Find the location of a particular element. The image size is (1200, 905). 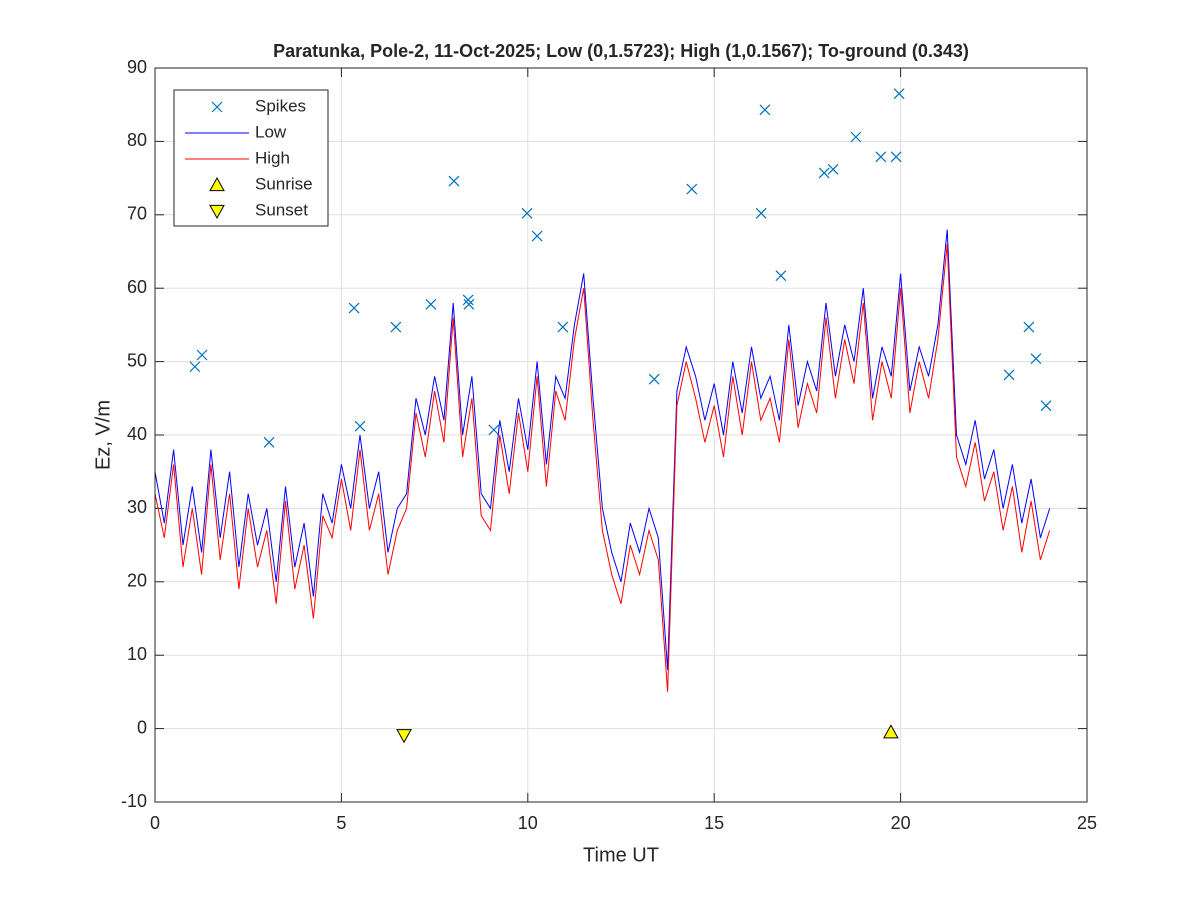

x-axis-label: Time UT is located at coordinates (621, 855).